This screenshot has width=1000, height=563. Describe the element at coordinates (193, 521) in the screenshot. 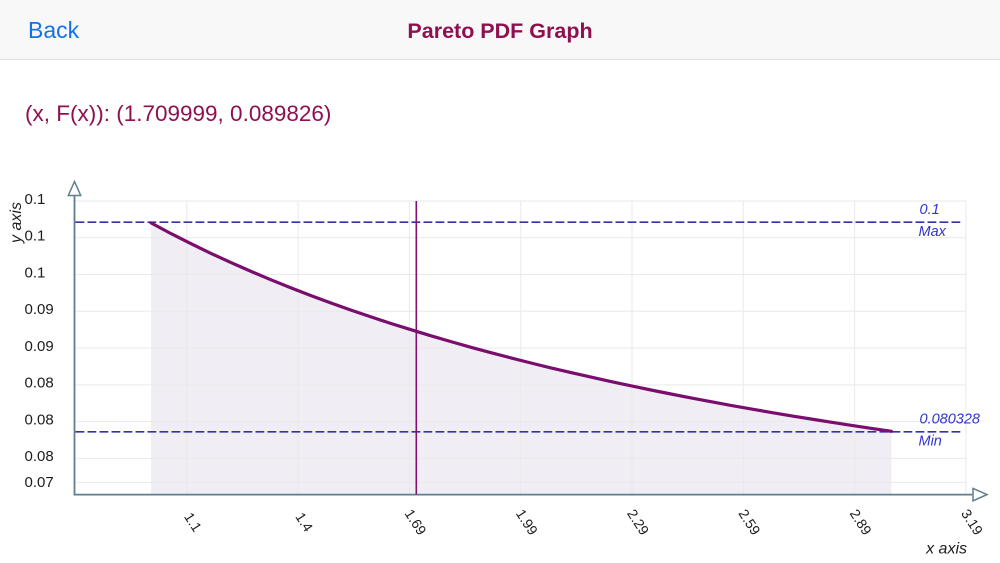

I see `svg-text: 1.1` at that location.